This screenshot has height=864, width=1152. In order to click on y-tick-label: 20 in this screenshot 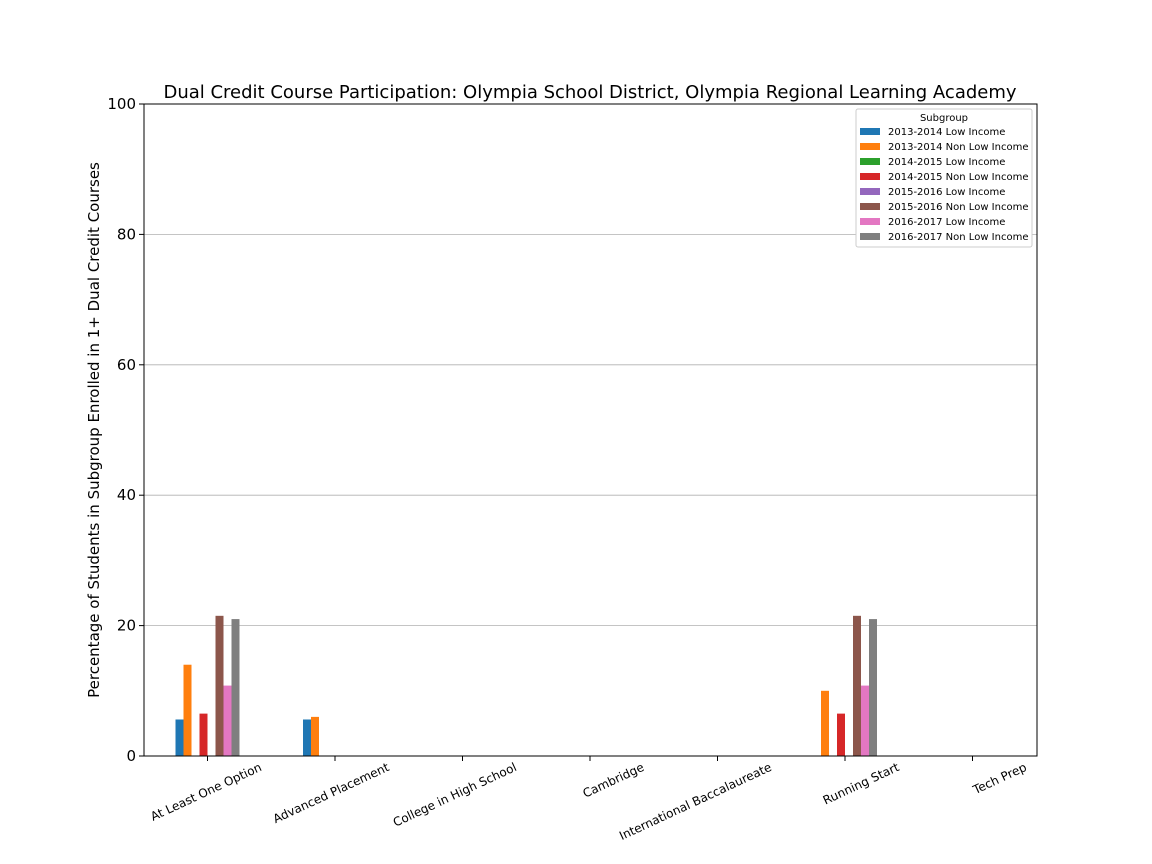, I will do `click(126, 626)`.